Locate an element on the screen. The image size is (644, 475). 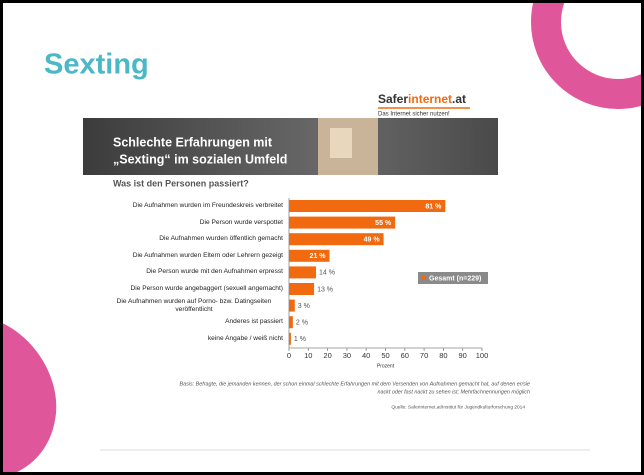
value-label: 2 % is located at coordinates (302, 323).